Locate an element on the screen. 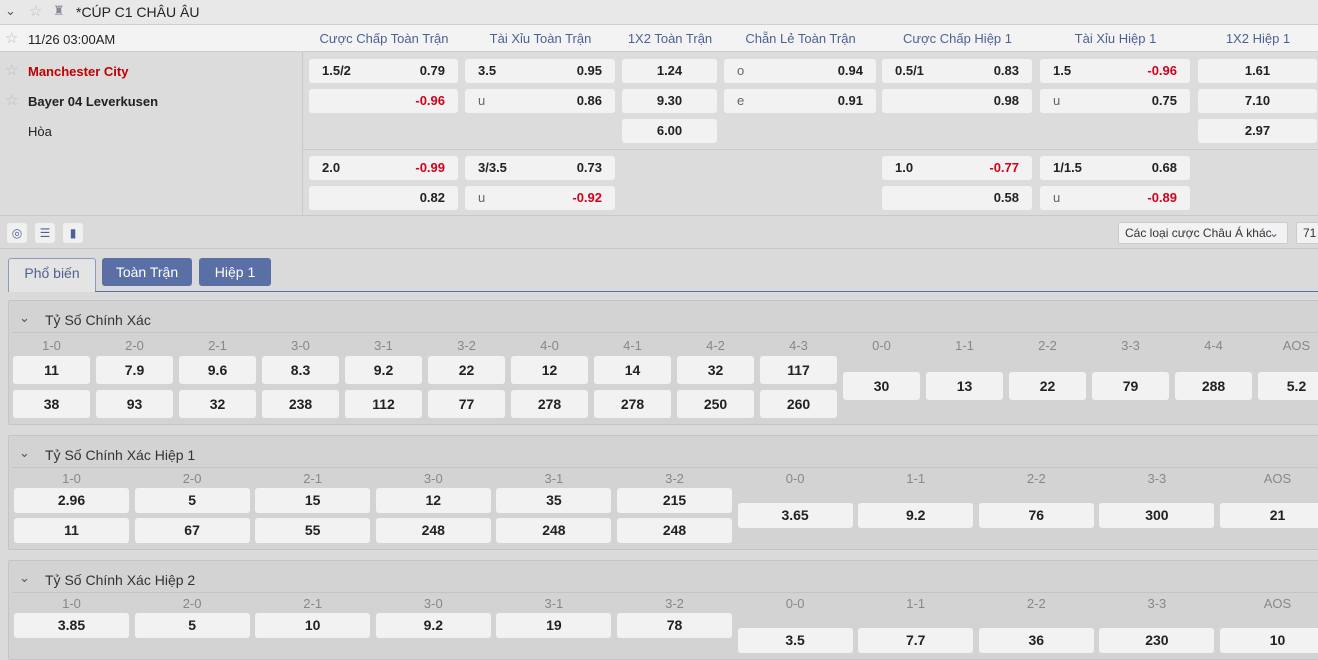 The width and height of the screenshot is (1318, 660). score-odds-home: 19 is located at coordinates (554, 625).